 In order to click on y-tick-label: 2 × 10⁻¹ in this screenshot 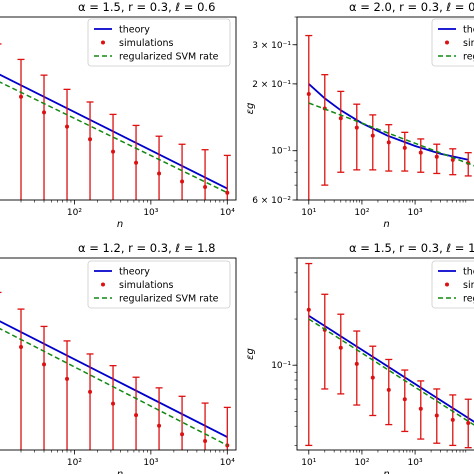, I will do `click(271, 85)`.